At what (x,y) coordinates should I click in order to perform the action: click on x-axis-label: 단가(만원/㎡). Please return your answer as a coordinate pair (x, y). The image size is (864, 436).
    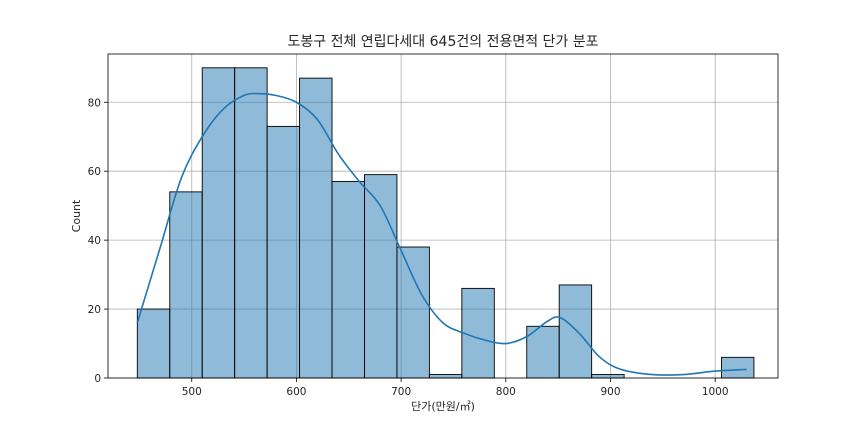
    Looking at the image, I should click on (443, 406).